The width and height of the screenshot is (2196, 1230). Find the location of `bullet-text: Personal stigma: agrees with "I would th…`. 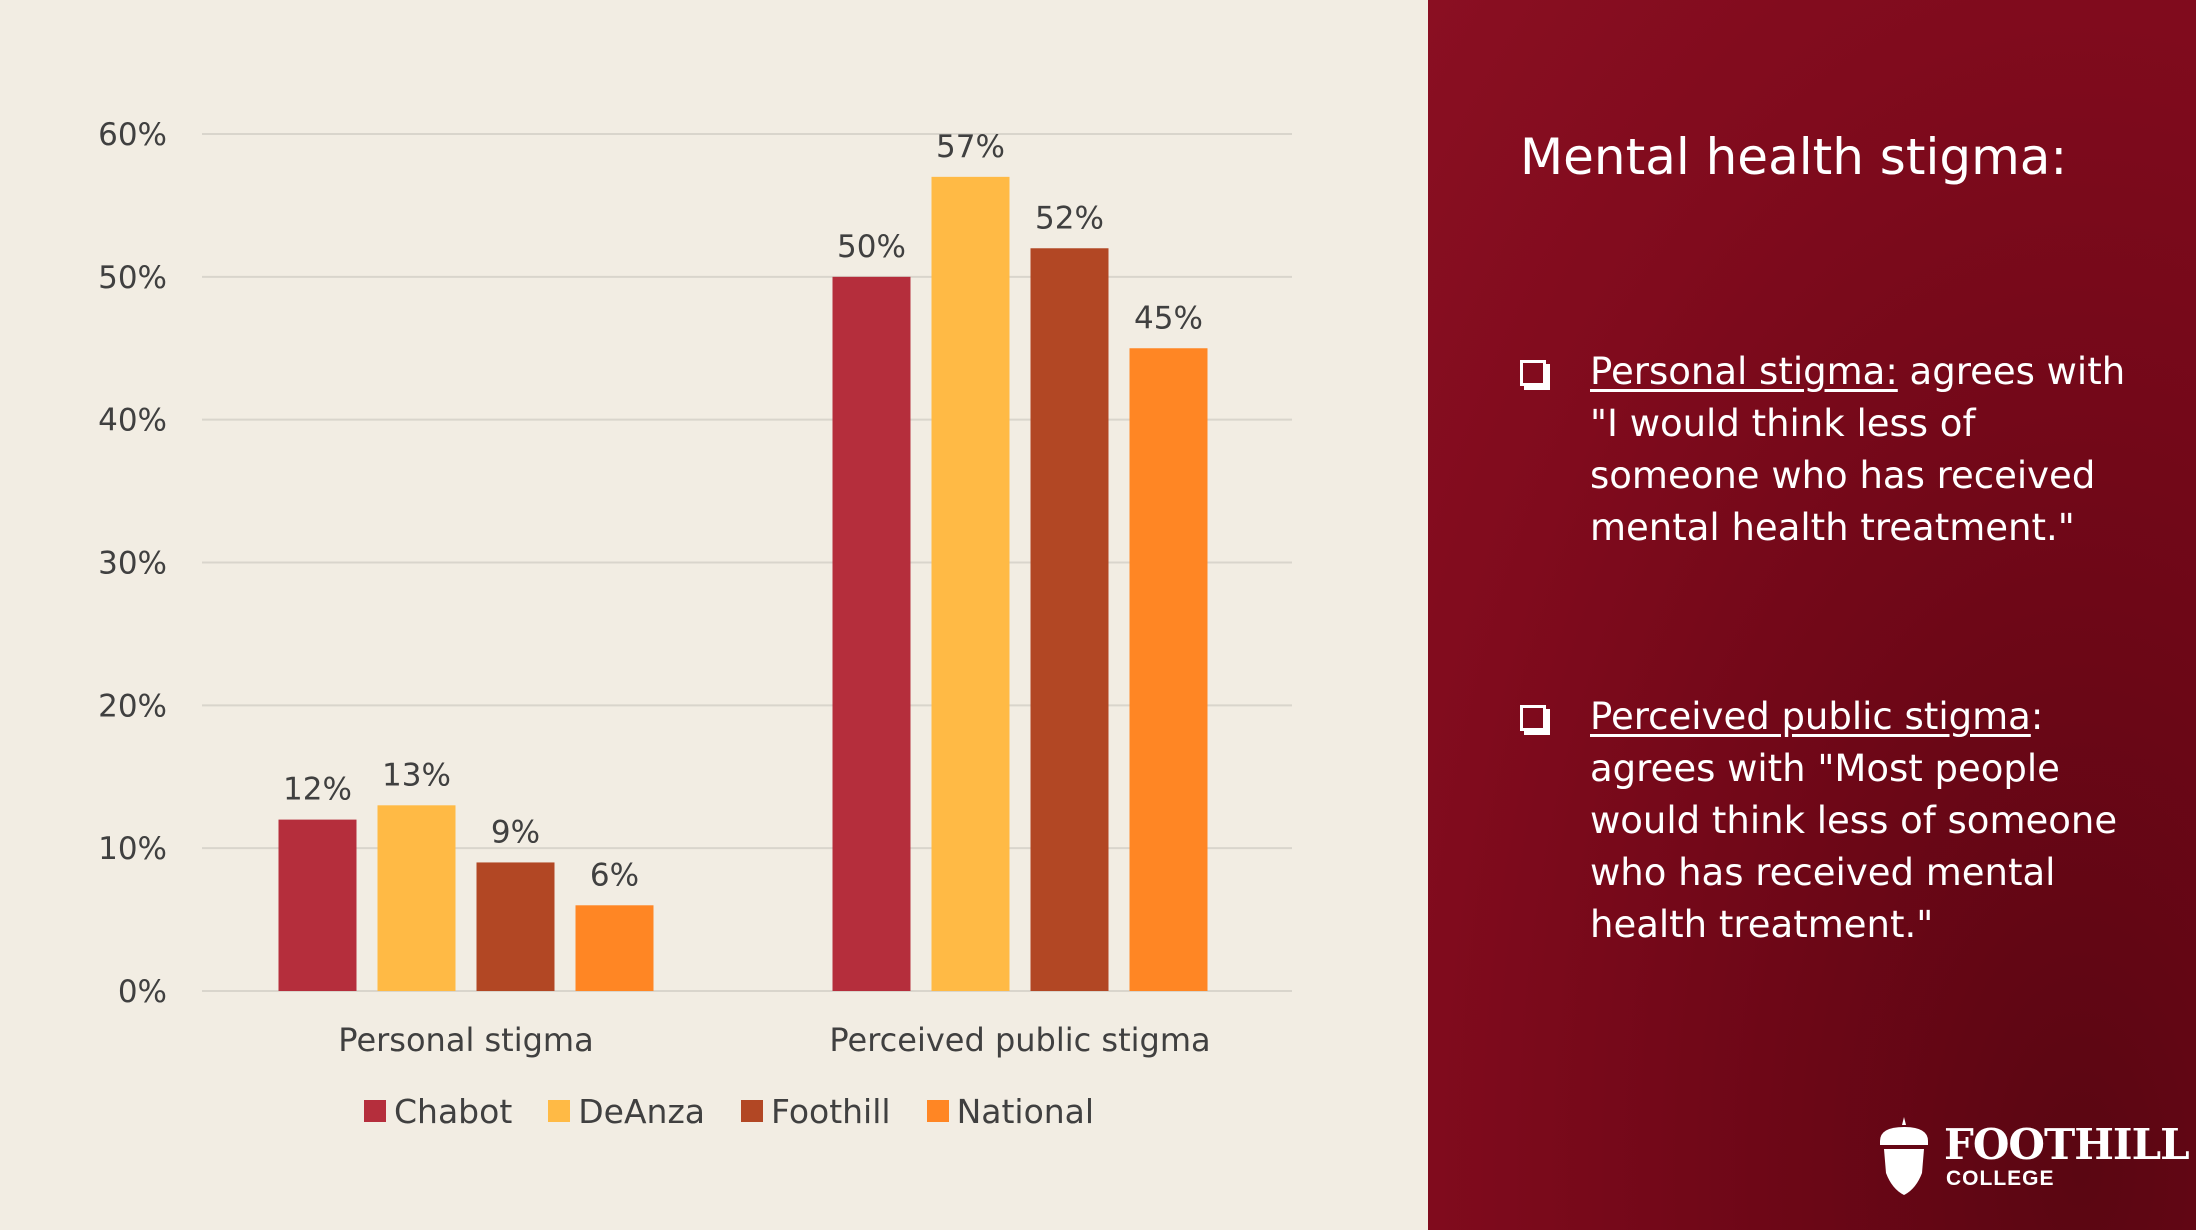

bullet-text: Personal stigma: agrees with "I would th… is located at coordinates (1870, 450).